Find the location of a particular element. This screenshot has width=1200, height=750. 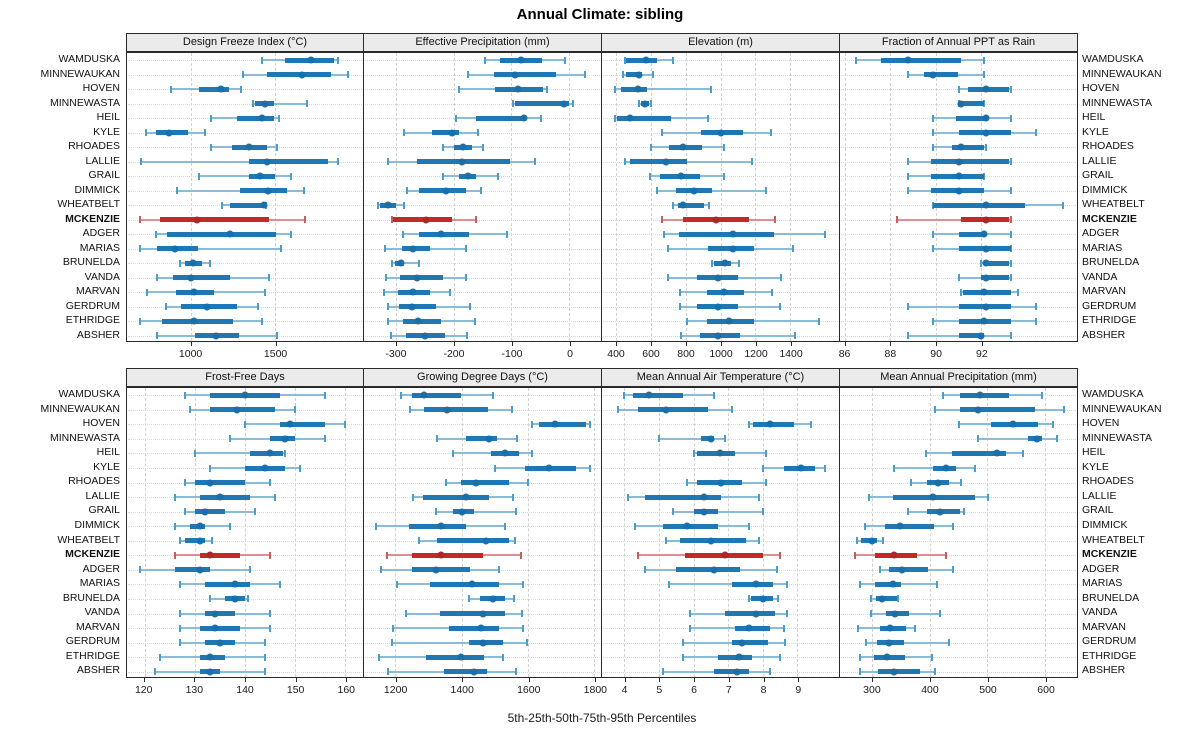

row-label-right: RHOADES is located at coordinates (1108, 481).